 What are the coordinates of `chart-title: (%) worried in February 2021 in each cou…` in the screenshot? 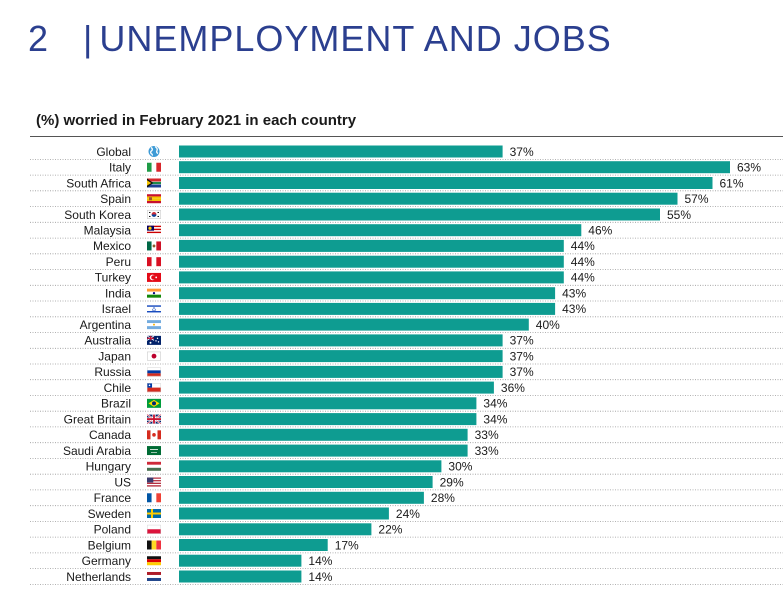 It's located at (196, 120).